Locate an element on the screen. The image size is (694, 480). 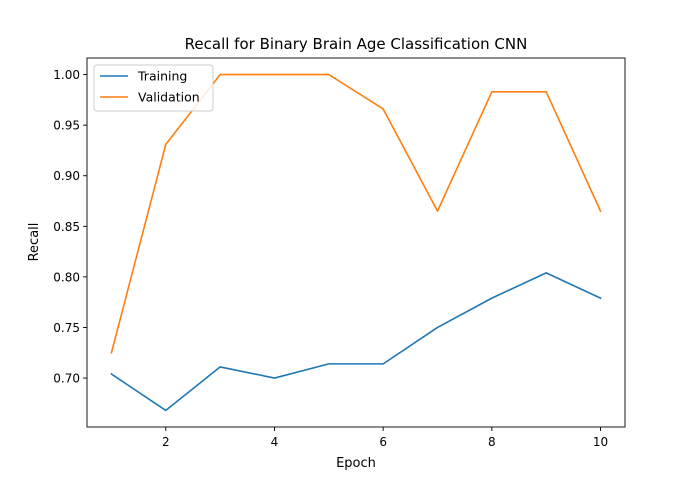
legend-label-training: Training is located at coordinates (162, 76).